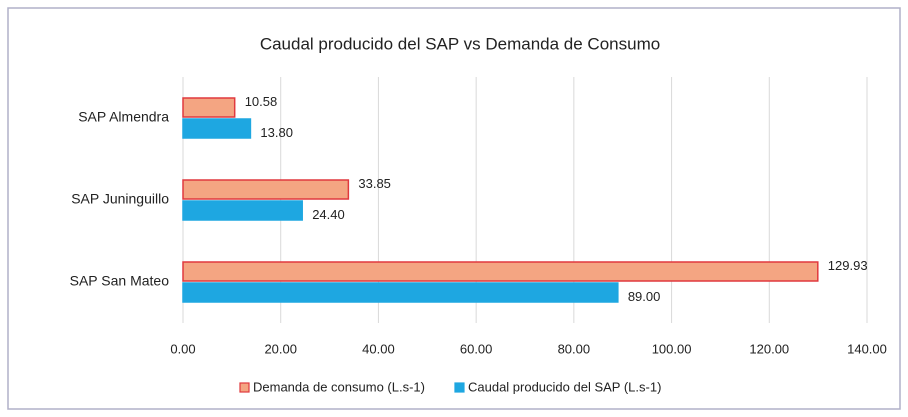 This screenshot has height=417, width=908. Describe the element at coordinates (672, 348) in the screenshot. I see `x-tick-label: 100.00` at that location.